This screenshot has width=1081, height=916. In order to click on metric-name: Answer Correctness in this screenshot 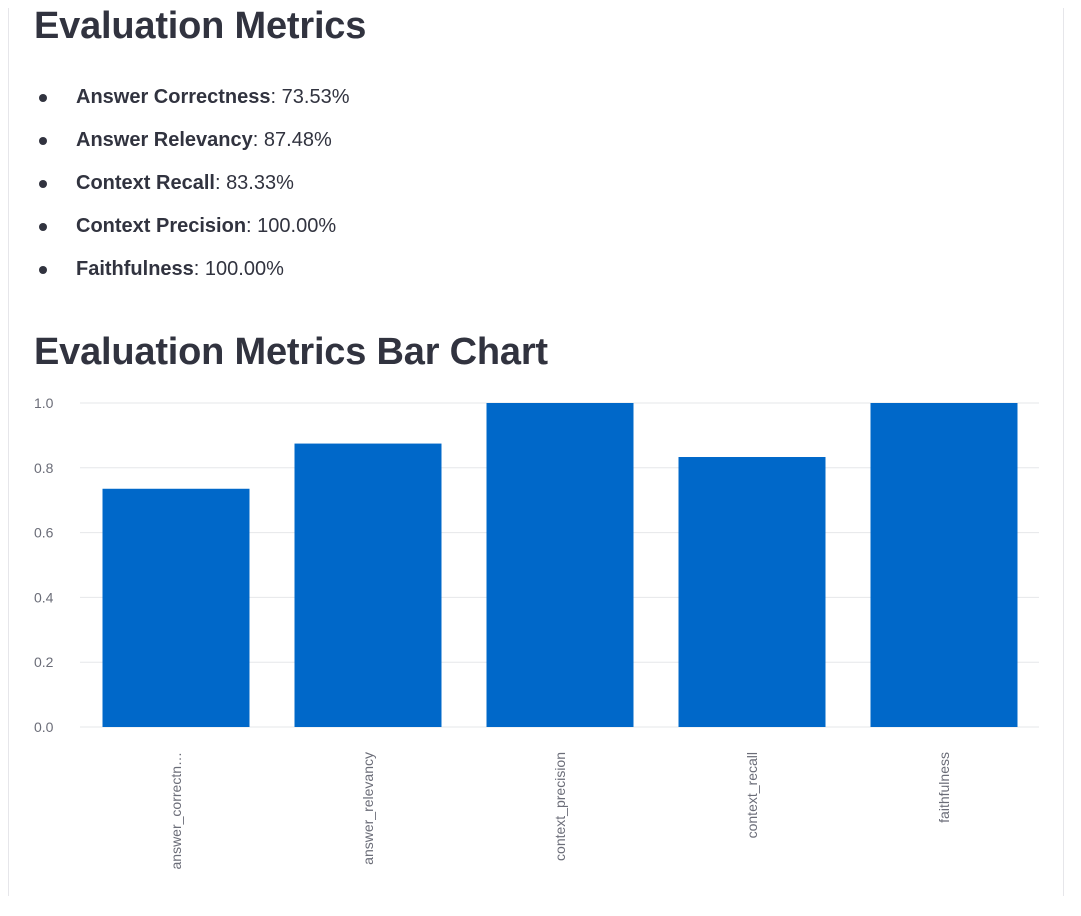, I will do `click(173, 97)`.